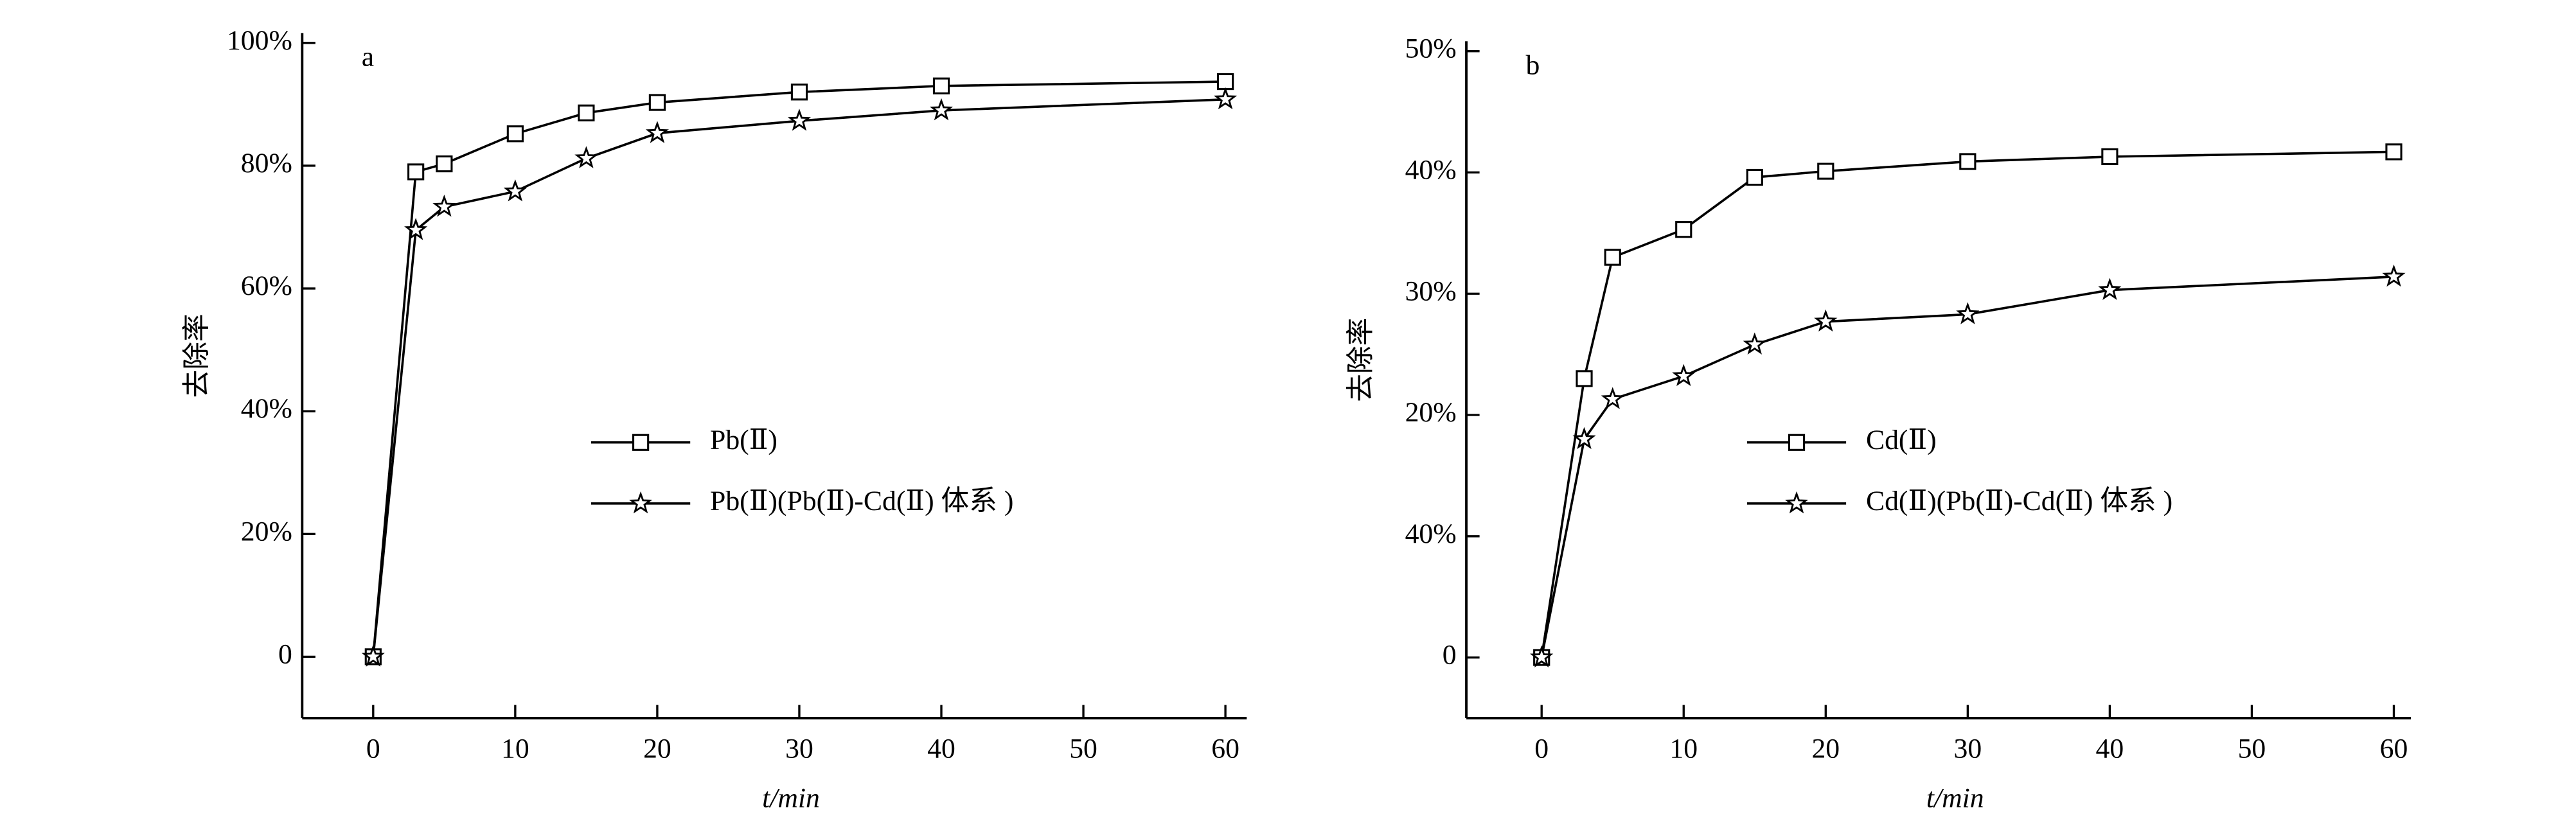  Describe the element at coordinates (1431, 48) in the screenshot. I see `y-tick-label: 50%` at that location.